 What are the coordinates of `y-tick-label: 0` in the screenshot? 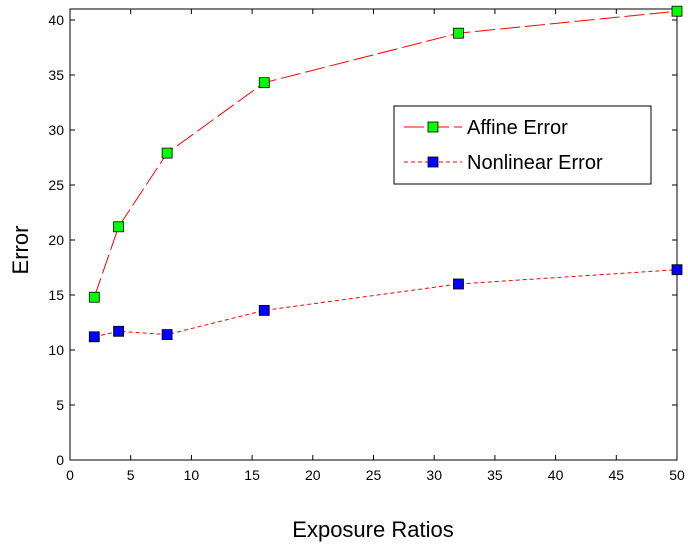 It's located at (60, 460).